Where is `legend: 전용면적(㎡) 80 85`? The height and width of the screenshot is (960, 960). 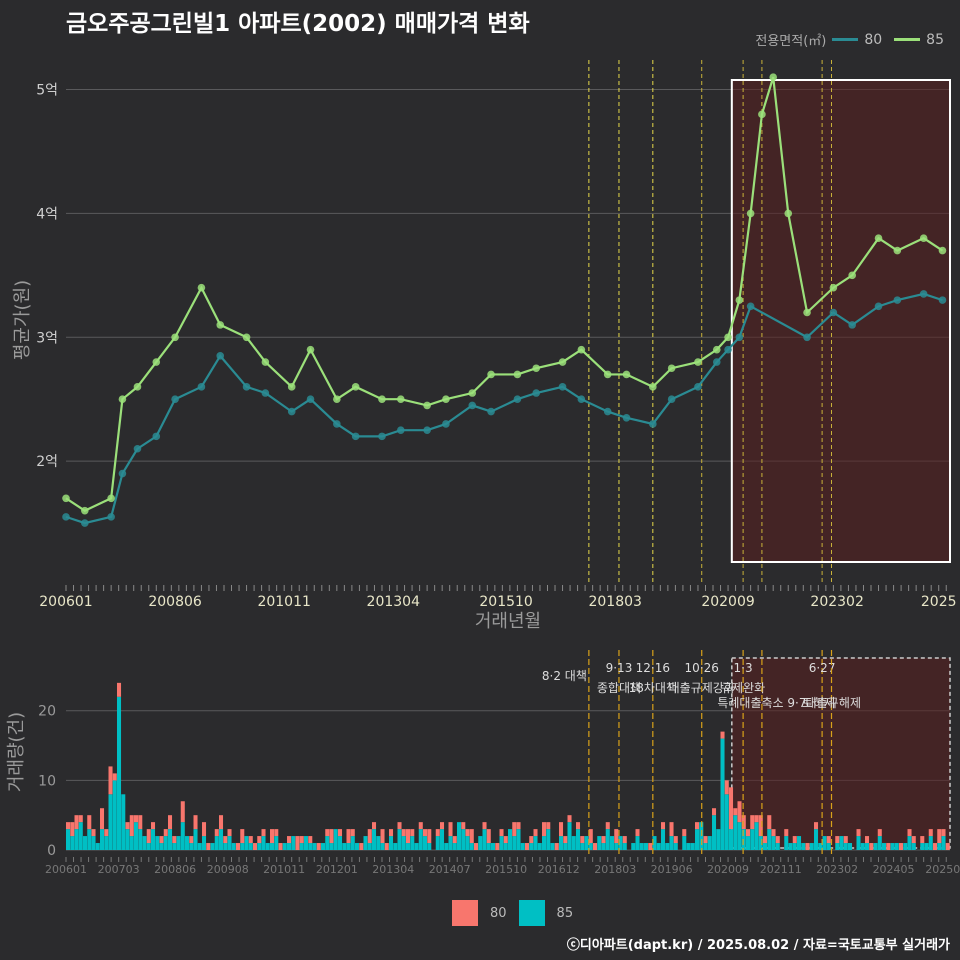
legend: 전용면적(㎡) 80 85 is located at coordinates (852, 40).